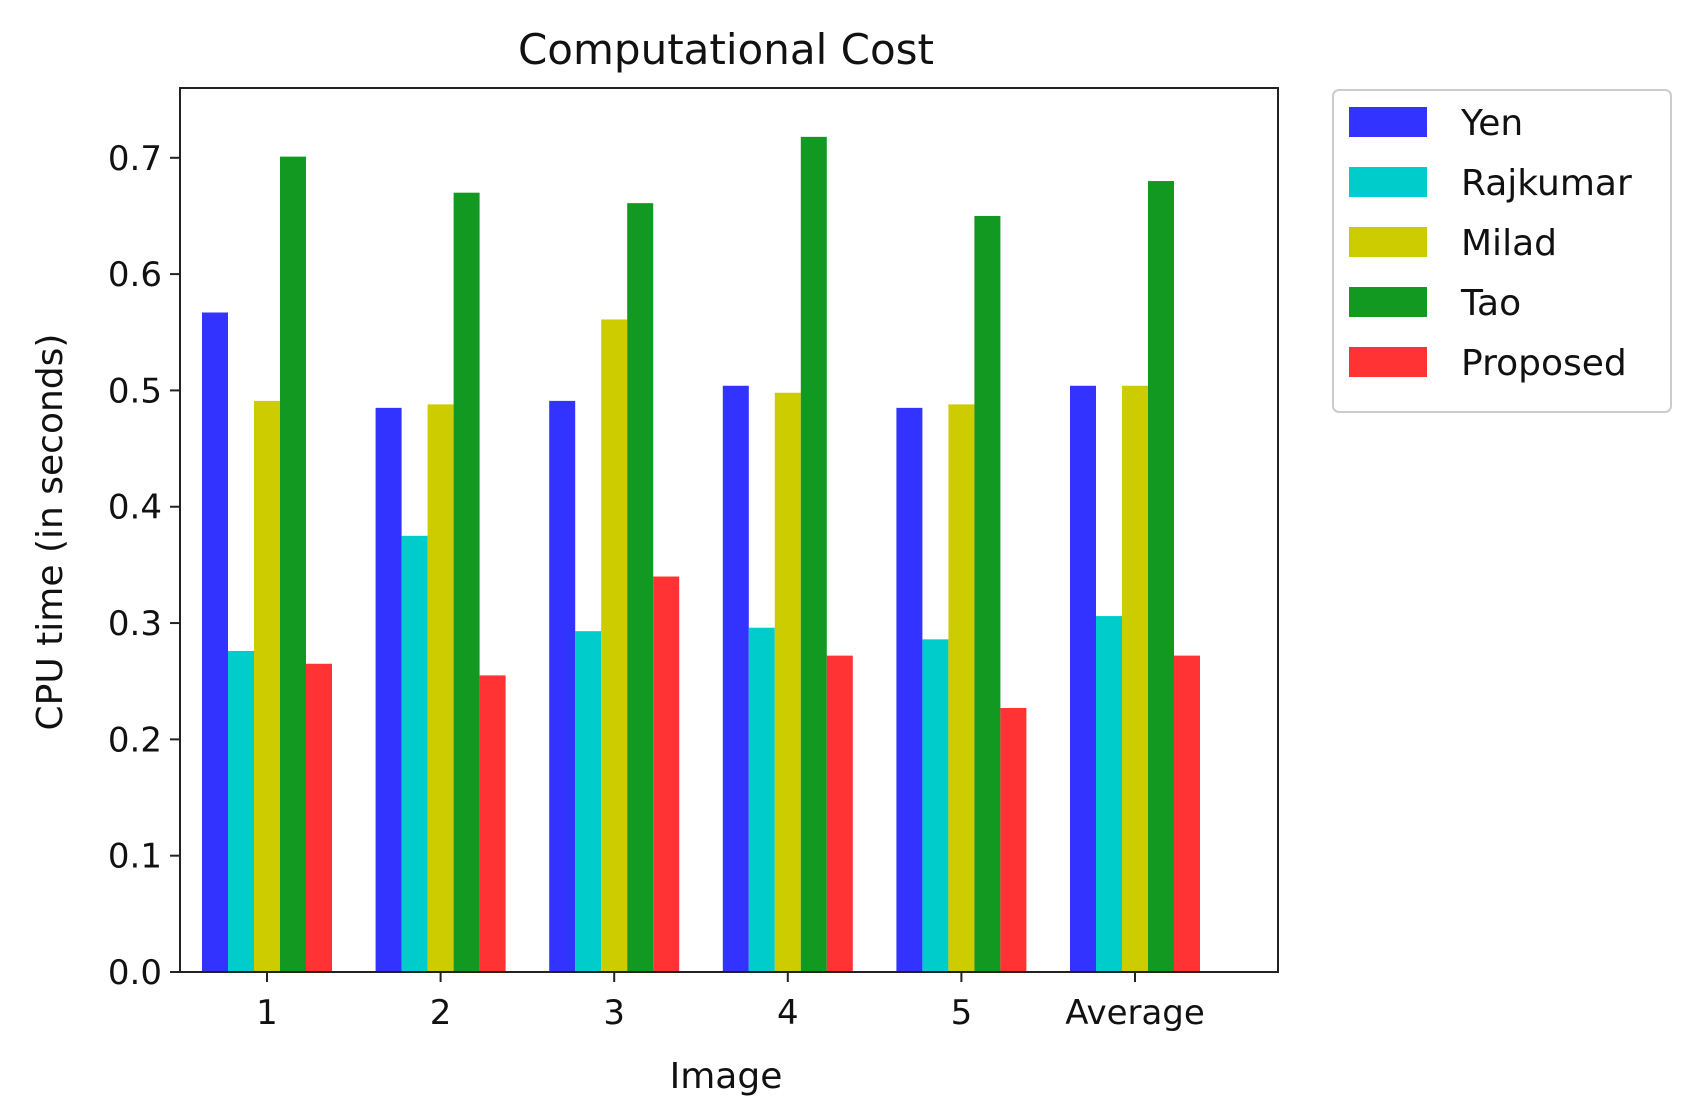  What do you see at coordinates (614, 1013) in the screenshot?
I see `x-tick-label: 3` at bounding box center [614, 1013].